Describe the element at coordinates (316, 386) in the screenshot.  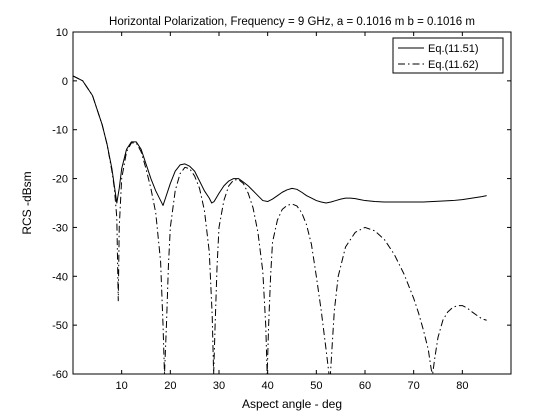
I see `x-tick-label: 50` at that location.